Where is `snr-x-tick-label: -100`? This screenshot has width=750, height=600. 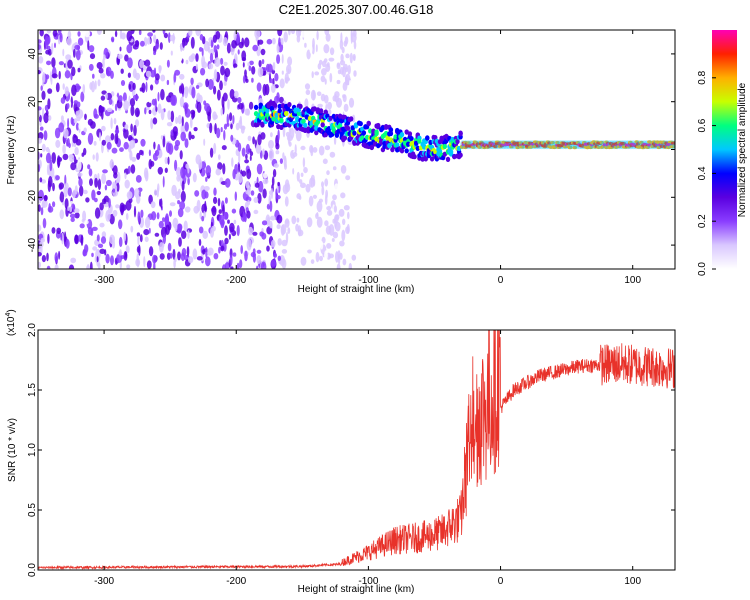 snr-x-tick-label: -100 is located at coordinates (368, 581).